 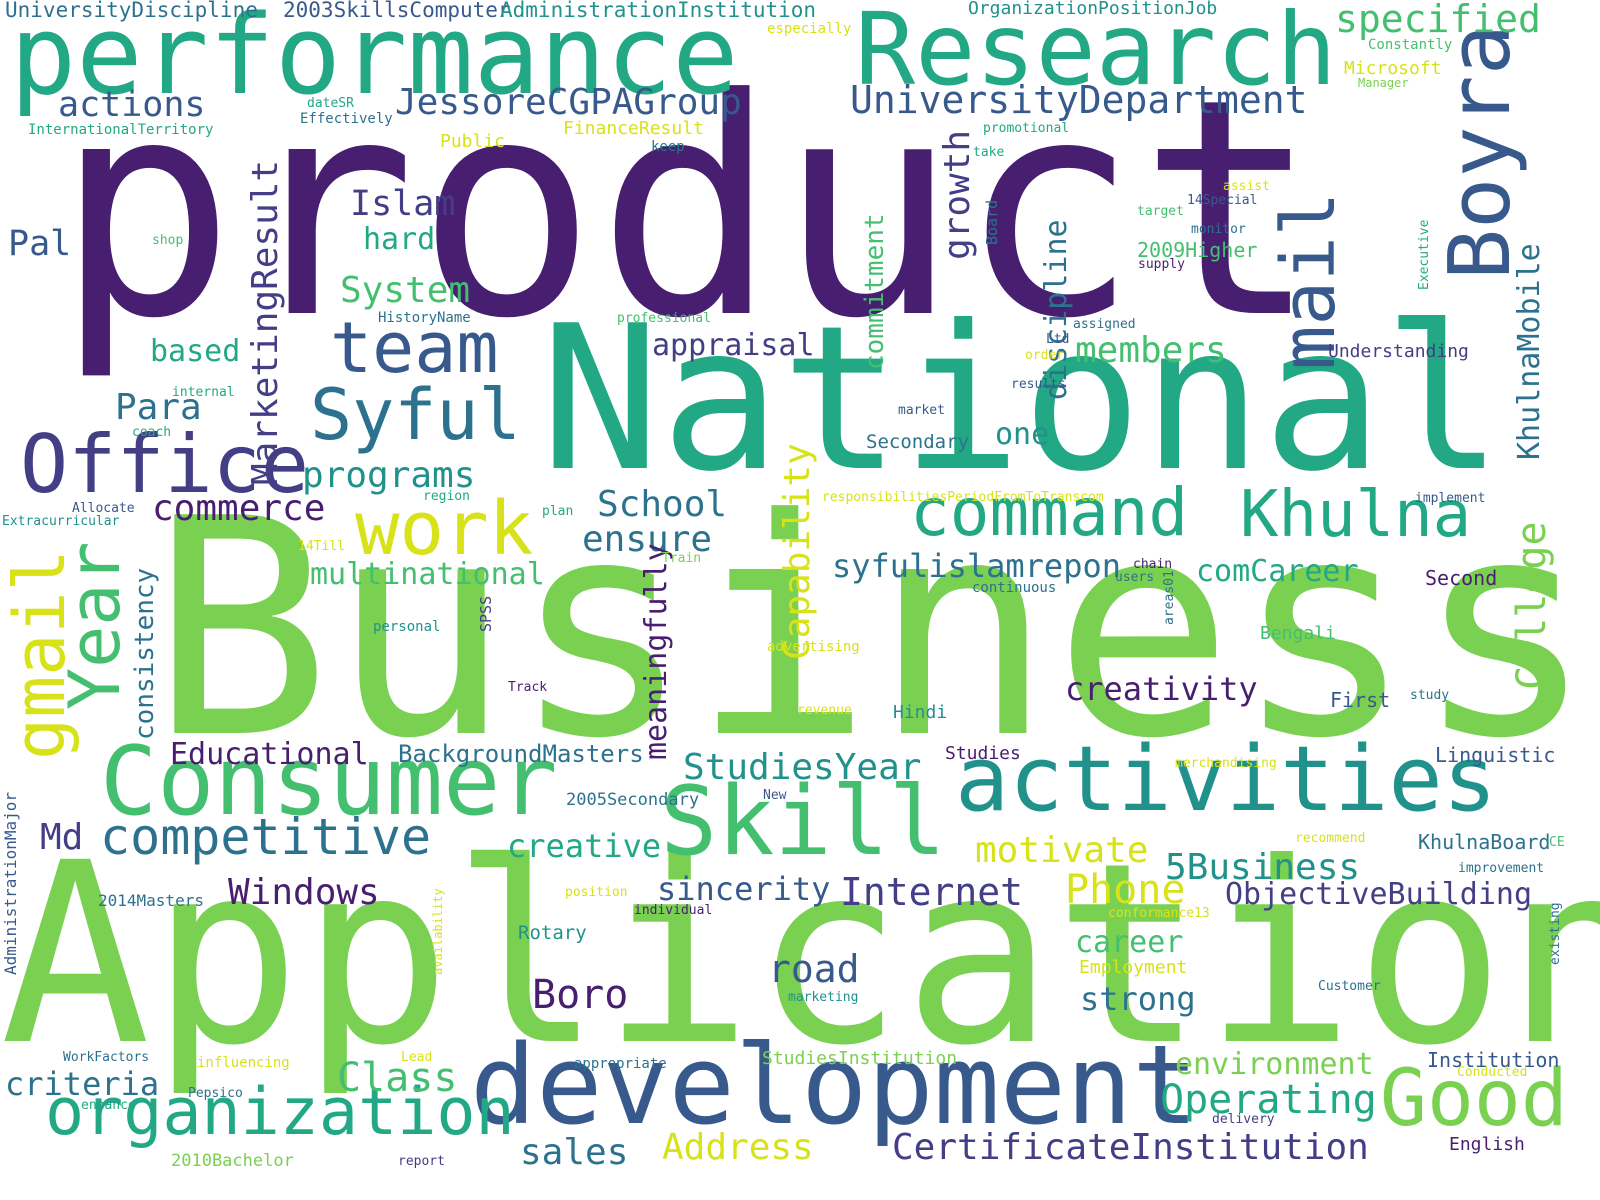 I want to click on word-improvement: improvement, so click(x=1501, y=868).